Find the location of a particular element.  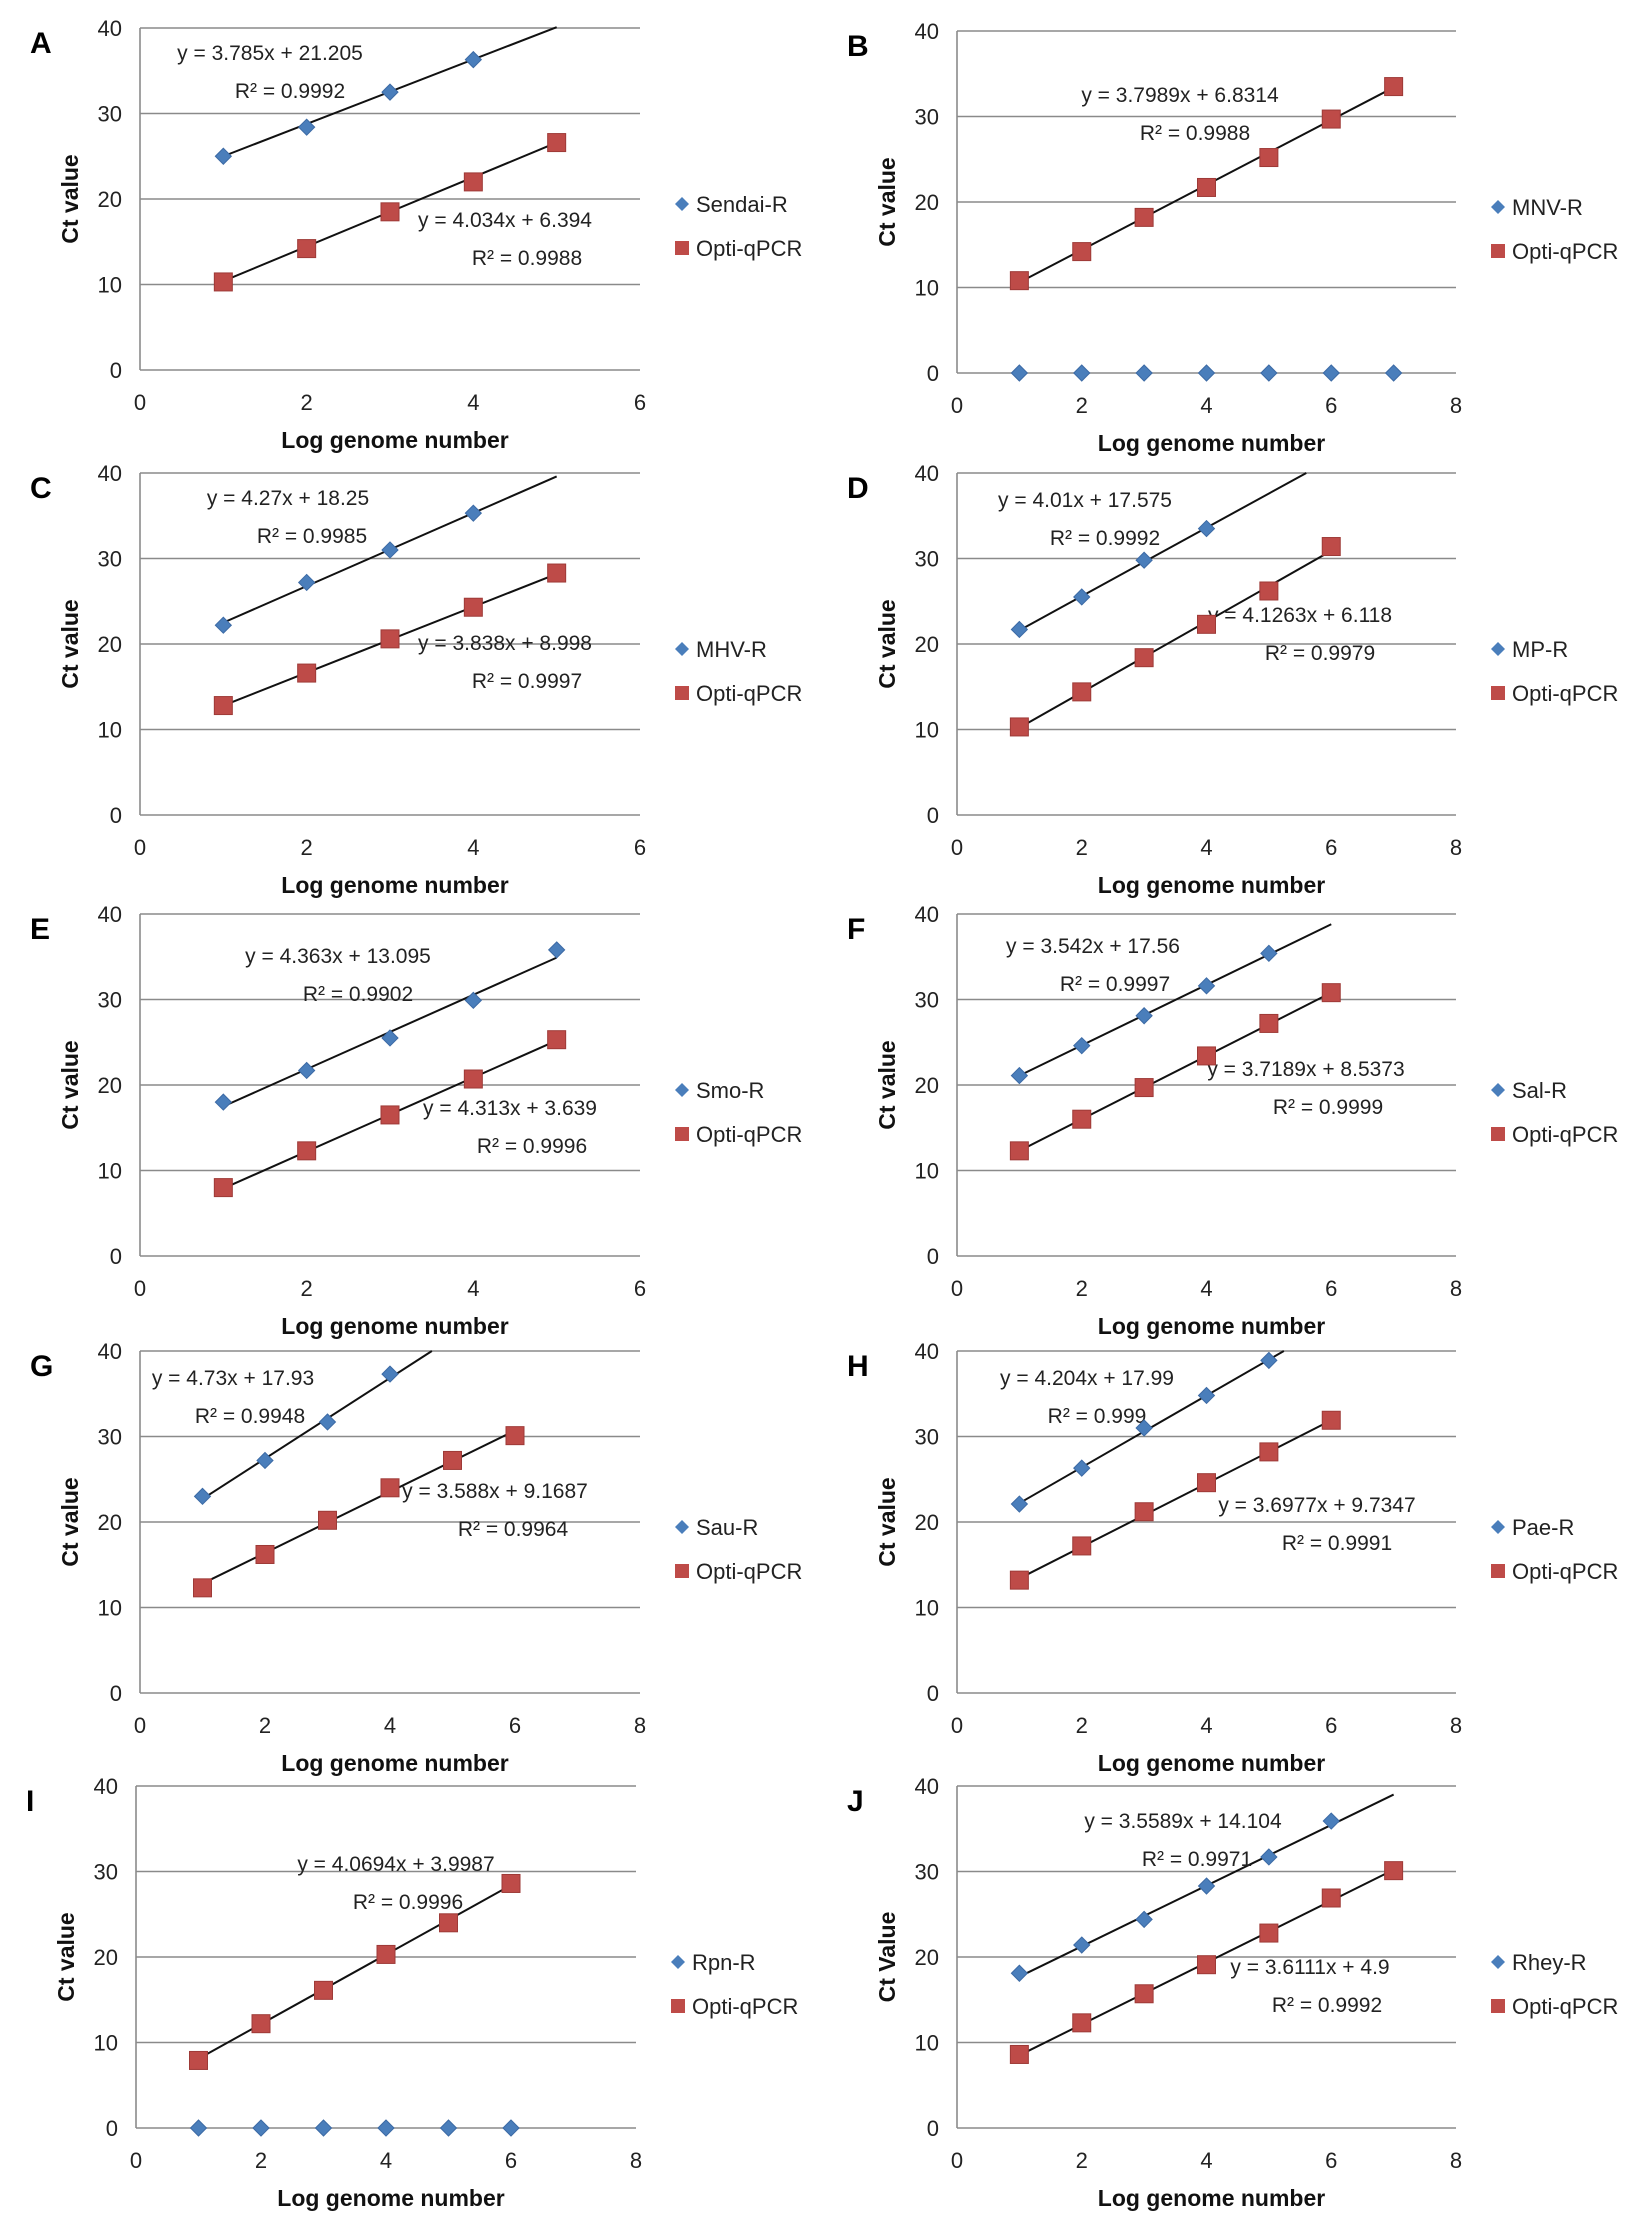

panel-j-x-axis-title: Log genome number is located at coordinates (1212, 2198).